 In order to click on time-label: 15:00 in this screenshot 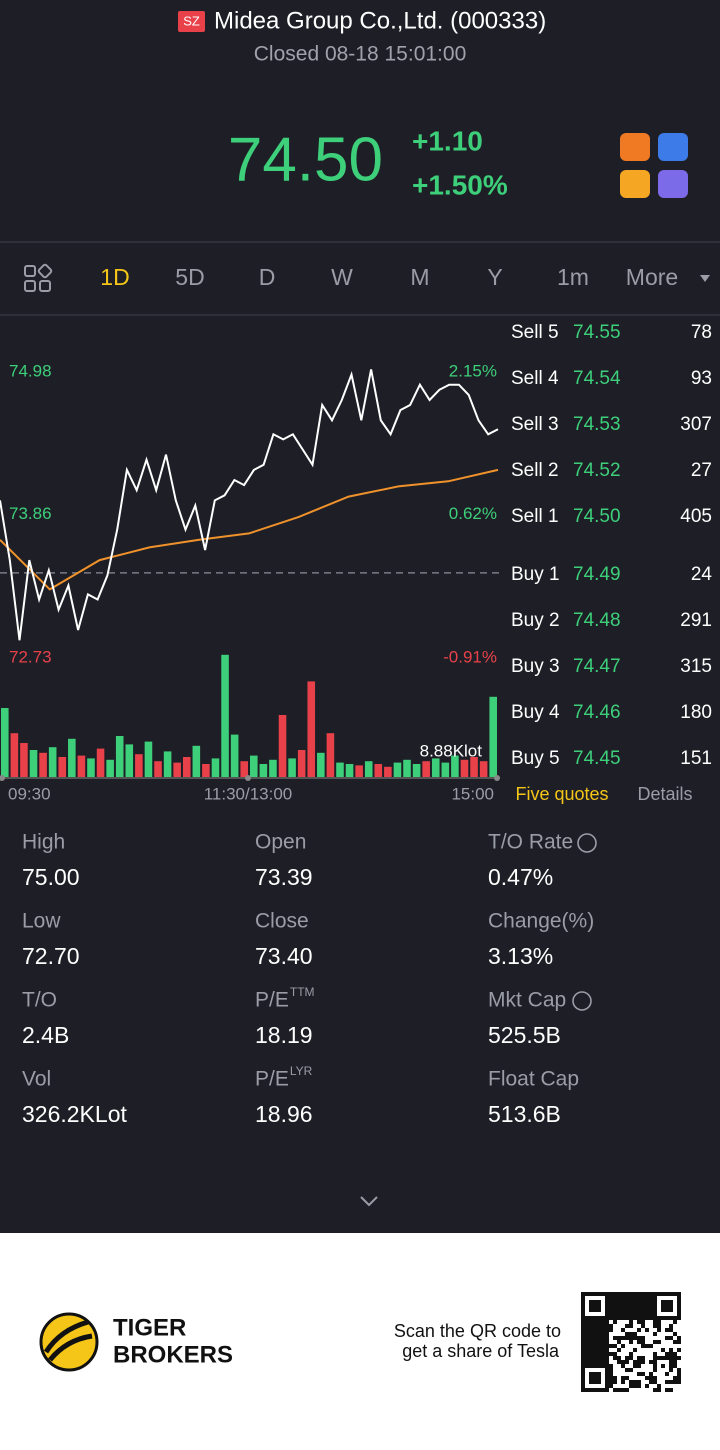, I will do `click(472, 793)`.